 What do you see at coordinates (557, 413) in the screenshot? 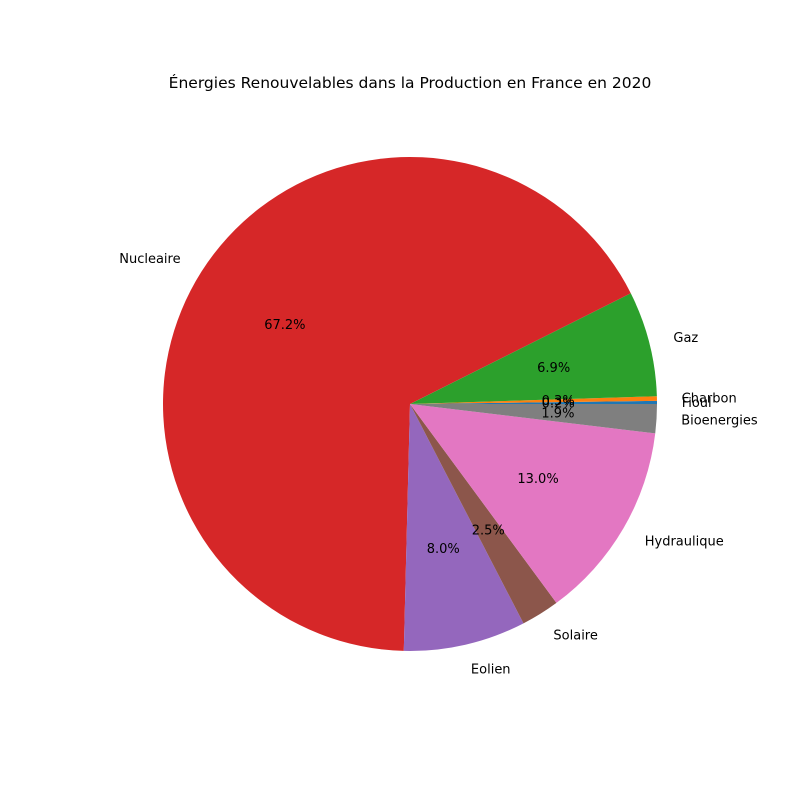
I see `pct-label-bioenergies: 1.9%` at bounding box center [557, 413].